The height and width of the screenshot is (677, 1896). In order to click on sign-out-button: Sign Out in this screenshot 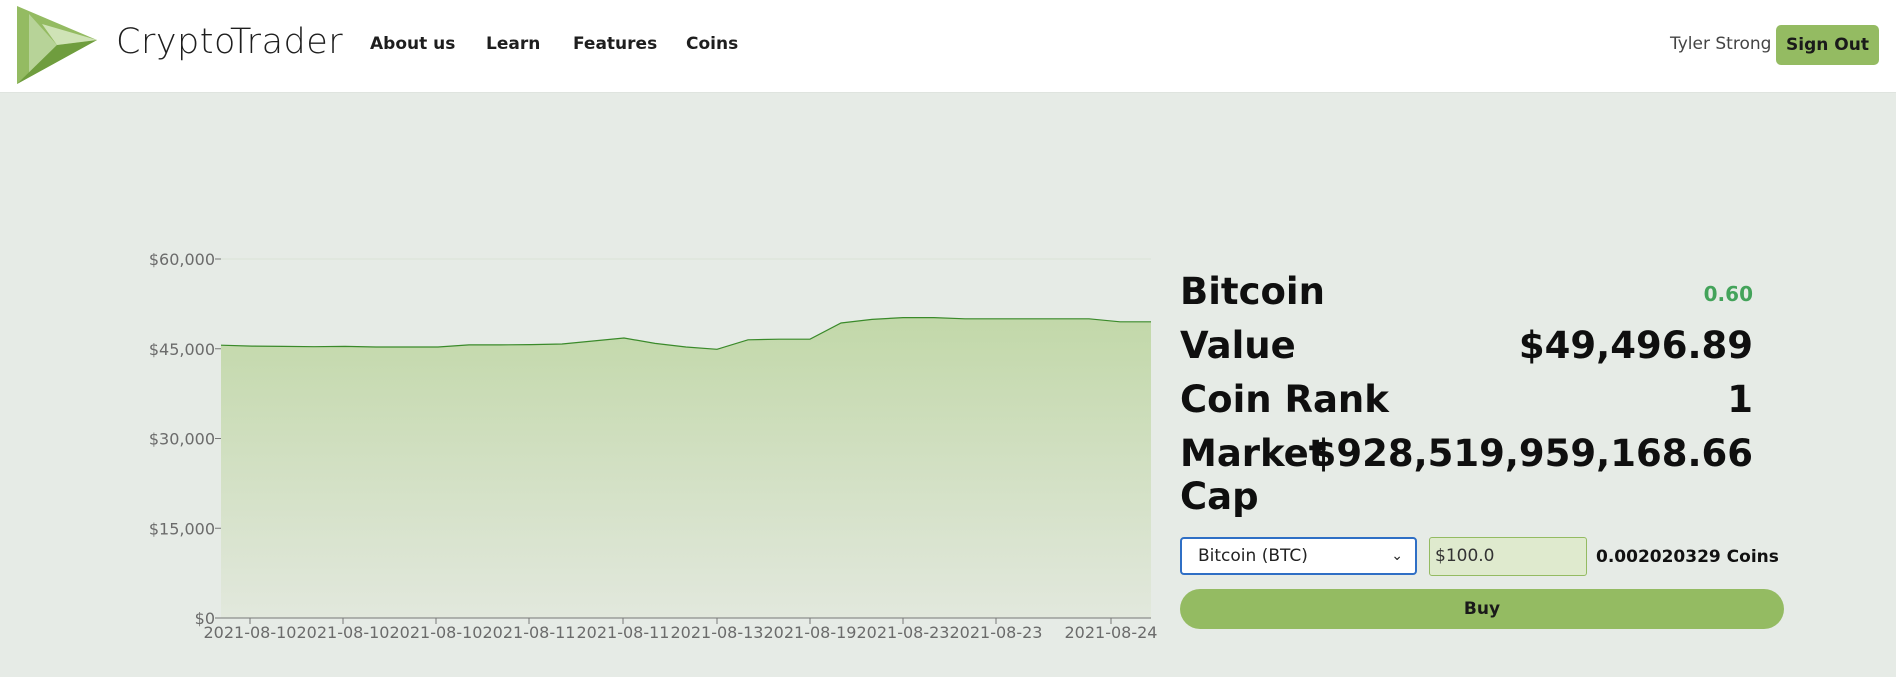, I will do `click(1827, 45)`.